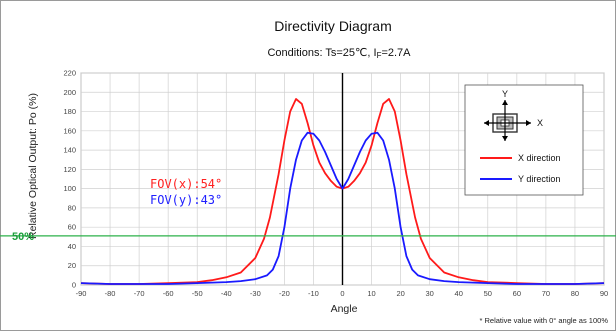 The width and height of the screenshot is (616, 331). I want to click on x-tick-label: 90, so click(604, 293).